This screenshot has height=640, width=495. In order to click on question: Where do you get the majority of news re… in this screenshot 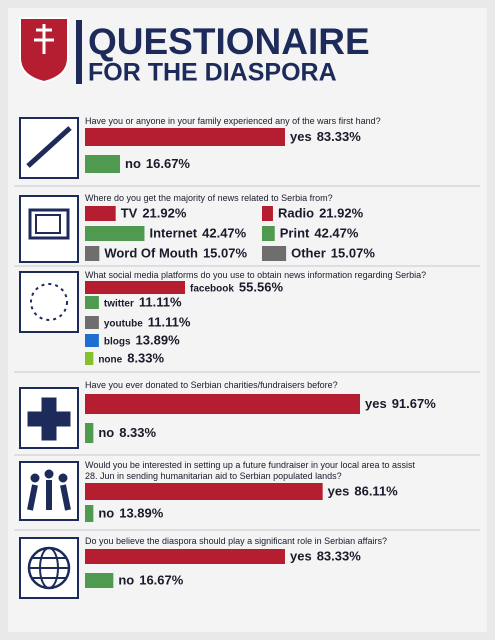, I will do `click(209, 198)`.